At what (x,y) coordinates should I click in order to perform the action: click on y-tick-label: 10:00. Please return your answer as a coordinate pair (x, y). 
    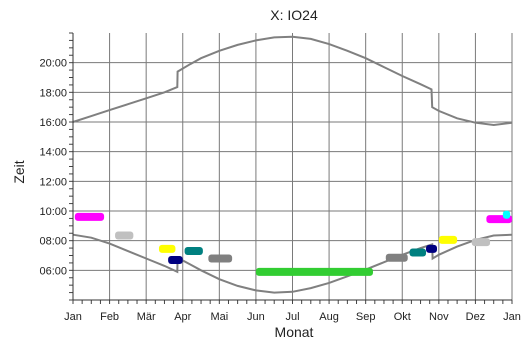
    Looking at the image, I should click on (53, 212).